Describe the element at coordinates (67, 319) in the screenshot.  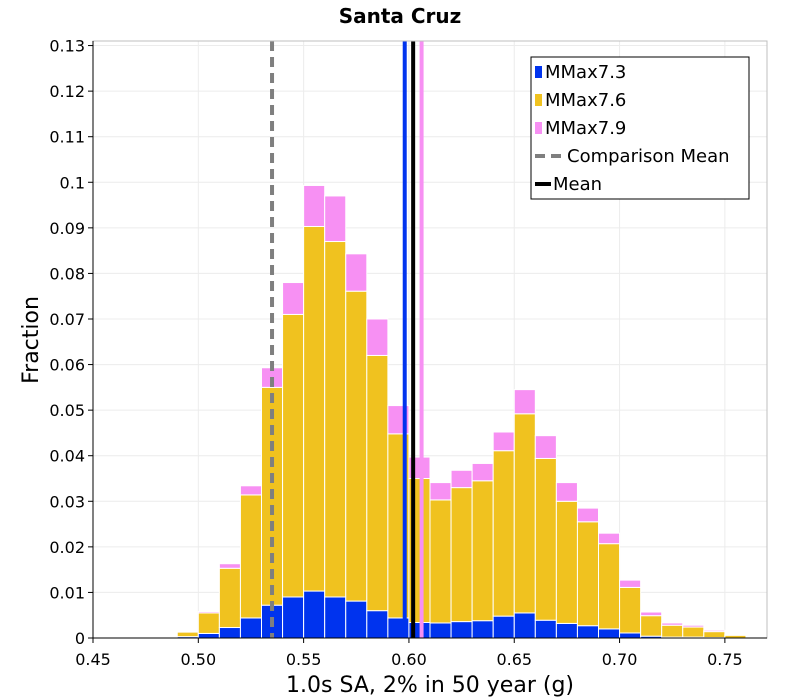
I see `y-tick-label: 0.07` at that location.